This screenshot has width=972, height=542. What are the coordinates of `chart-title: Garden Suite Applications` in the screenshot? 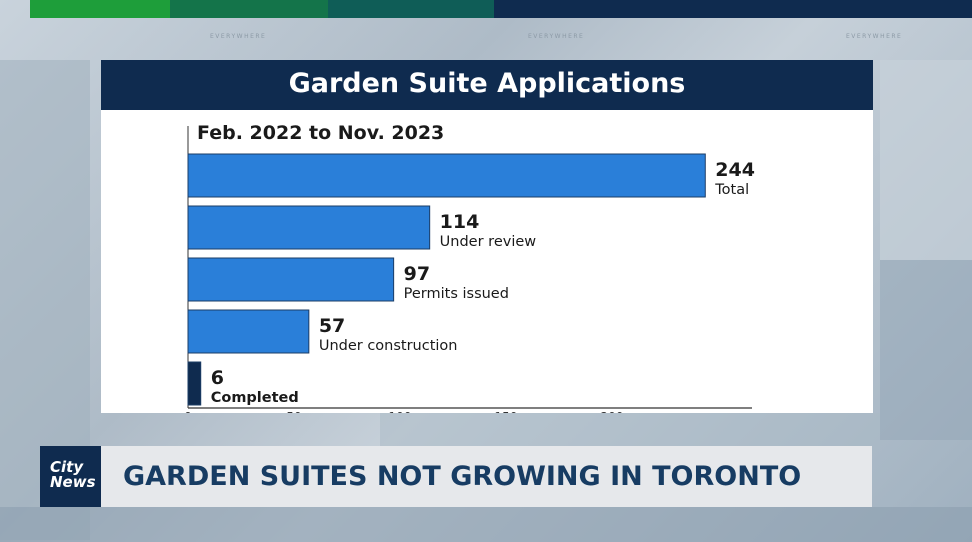 It's located at (487, 85).